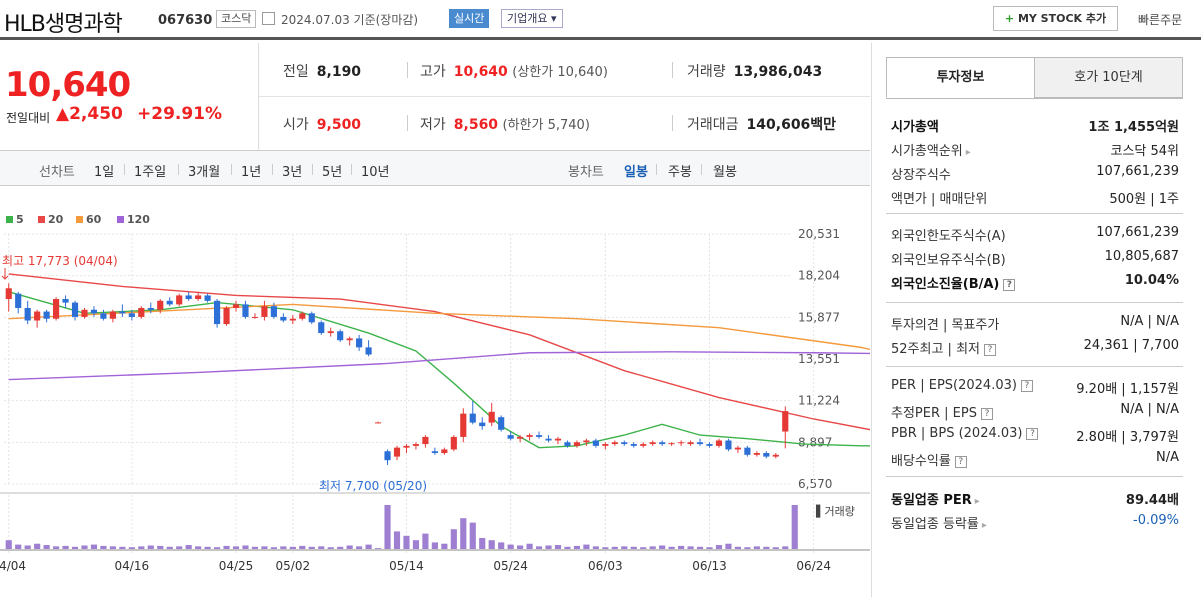 The image size is (1201, 597). I want to click on period-1w: 1주일, so click(150, 172).